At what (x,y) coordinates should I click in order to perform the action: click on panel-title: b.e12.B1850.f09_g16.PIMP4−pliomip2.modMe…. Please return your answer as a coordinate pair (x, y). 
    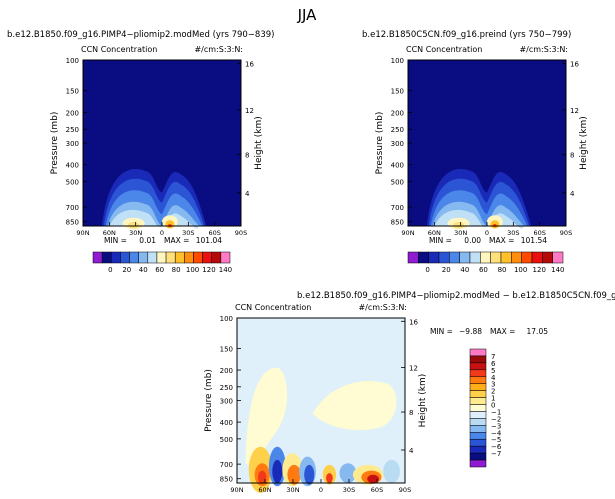
    Looking at the image, I should click on (456, 296).